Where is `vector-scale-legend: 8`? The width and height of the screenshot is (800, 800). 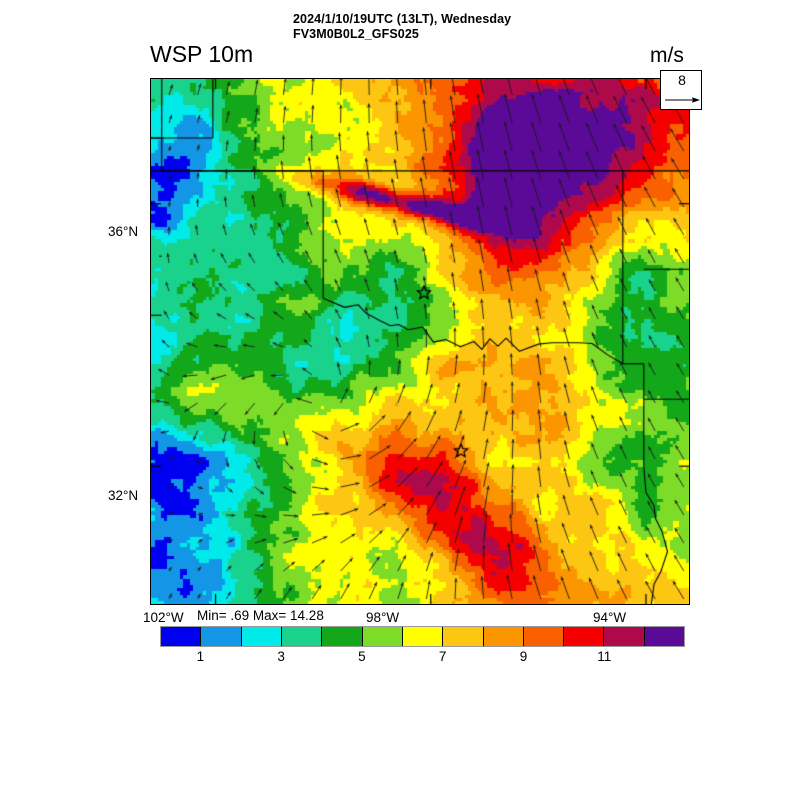
vector-scale-legend: 8 is located at coordinates (681, 90).